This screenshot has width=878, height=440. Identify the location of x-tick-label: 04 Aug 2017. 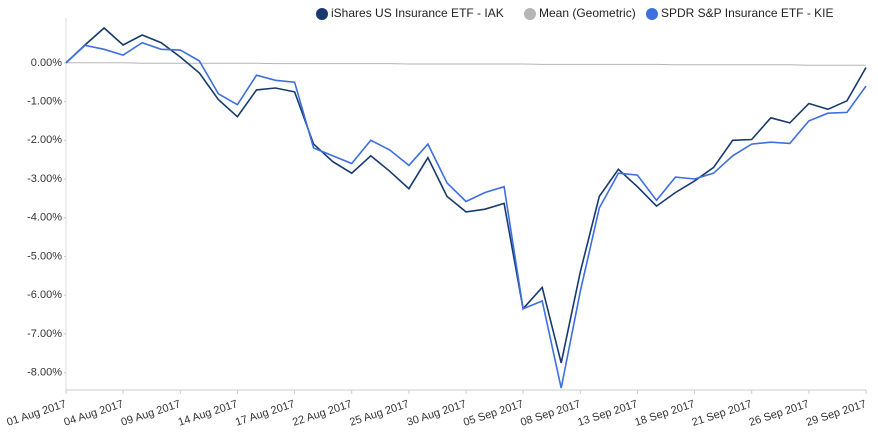
(93, 413).